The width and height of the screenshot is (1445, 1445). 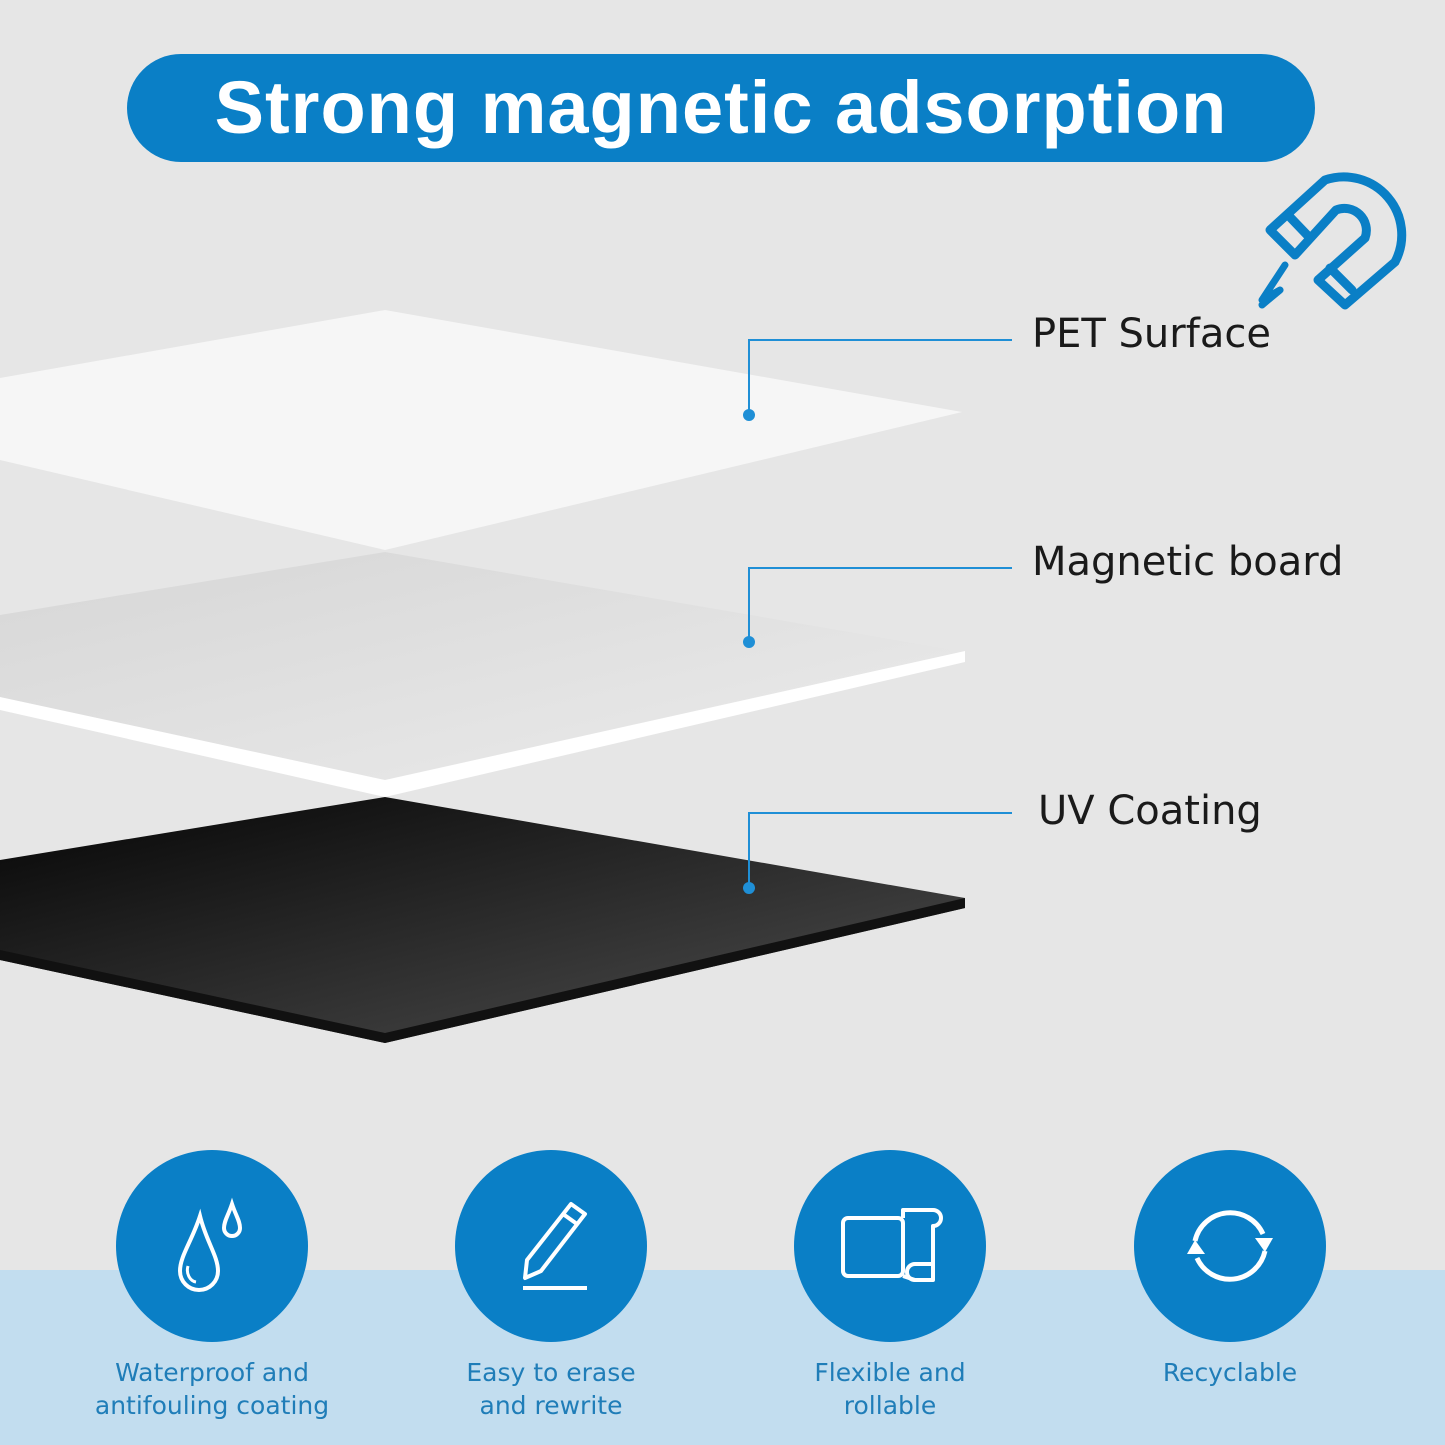 What do you see at coordinates (880, 850) in the screenshot?
I see `leader-line-uv` at bounding box center [880, 850].